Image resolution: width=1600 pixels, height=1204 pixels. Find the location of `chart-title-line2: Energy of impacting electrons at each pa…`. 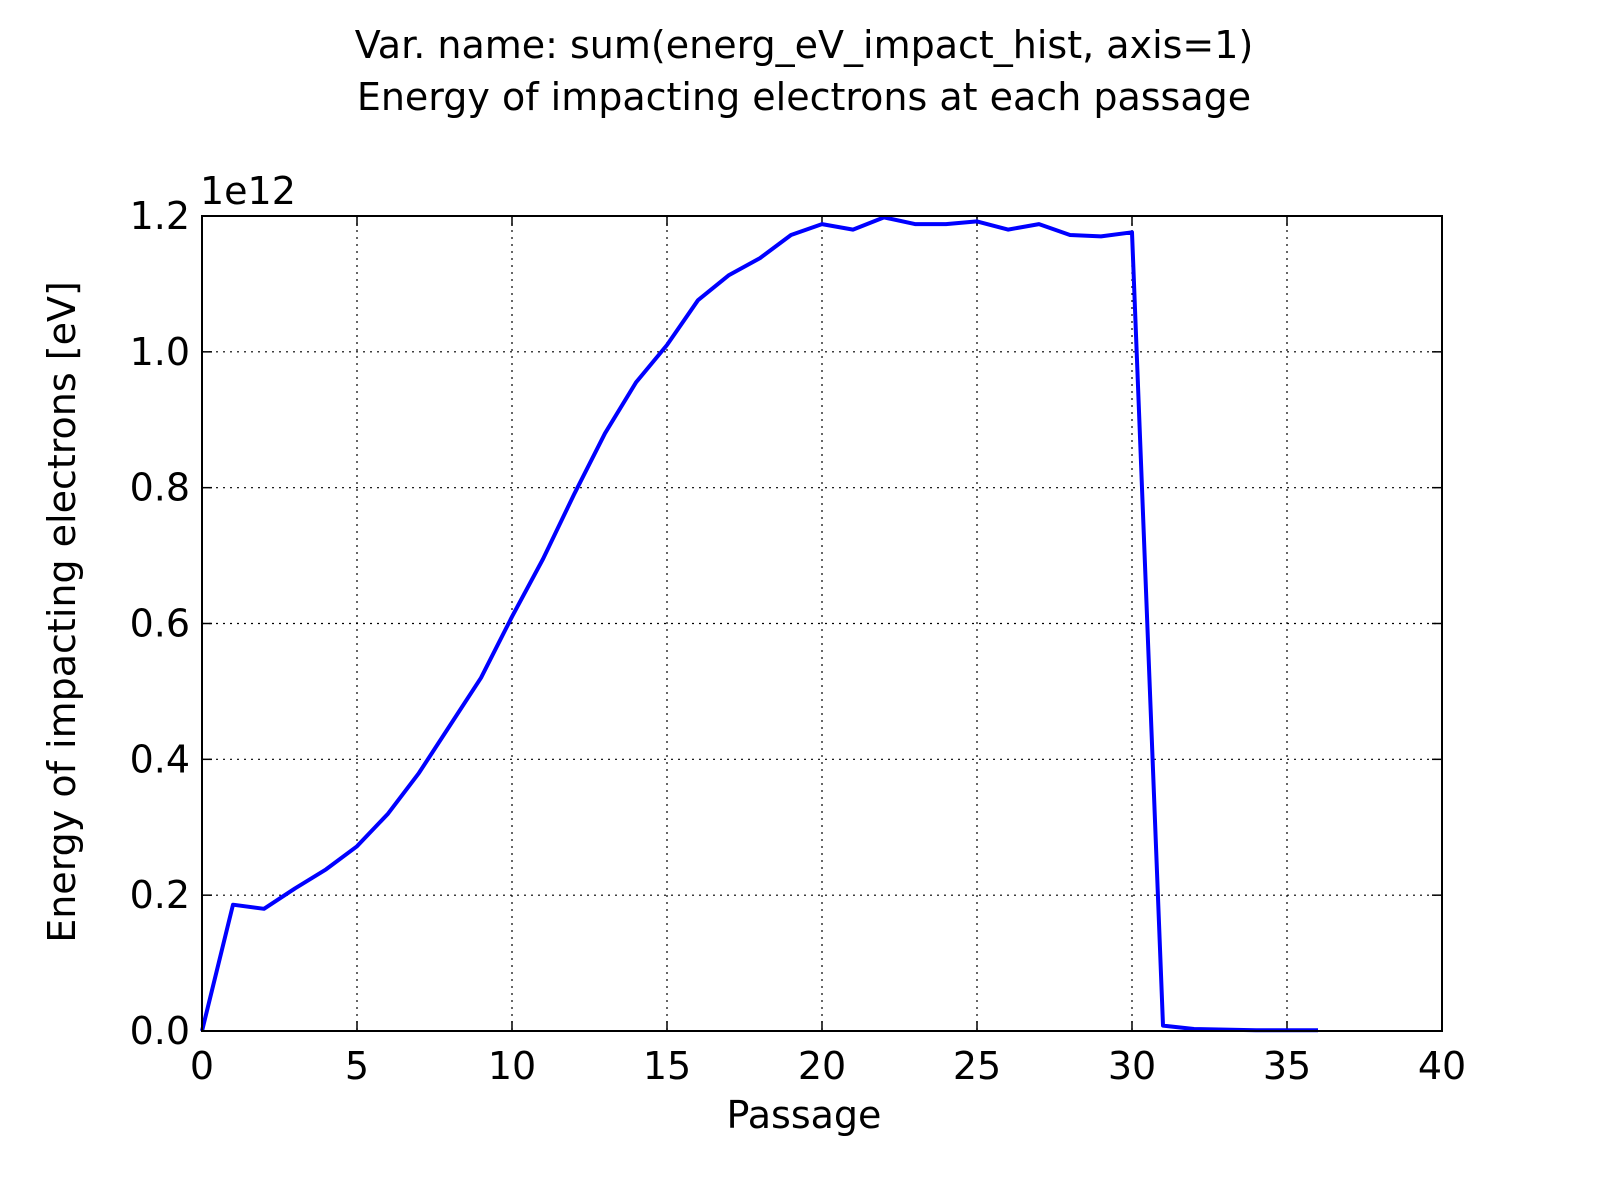

chart-title-line2: Energy of impacting electrons at each pa… is located at coordinates (804, 97).